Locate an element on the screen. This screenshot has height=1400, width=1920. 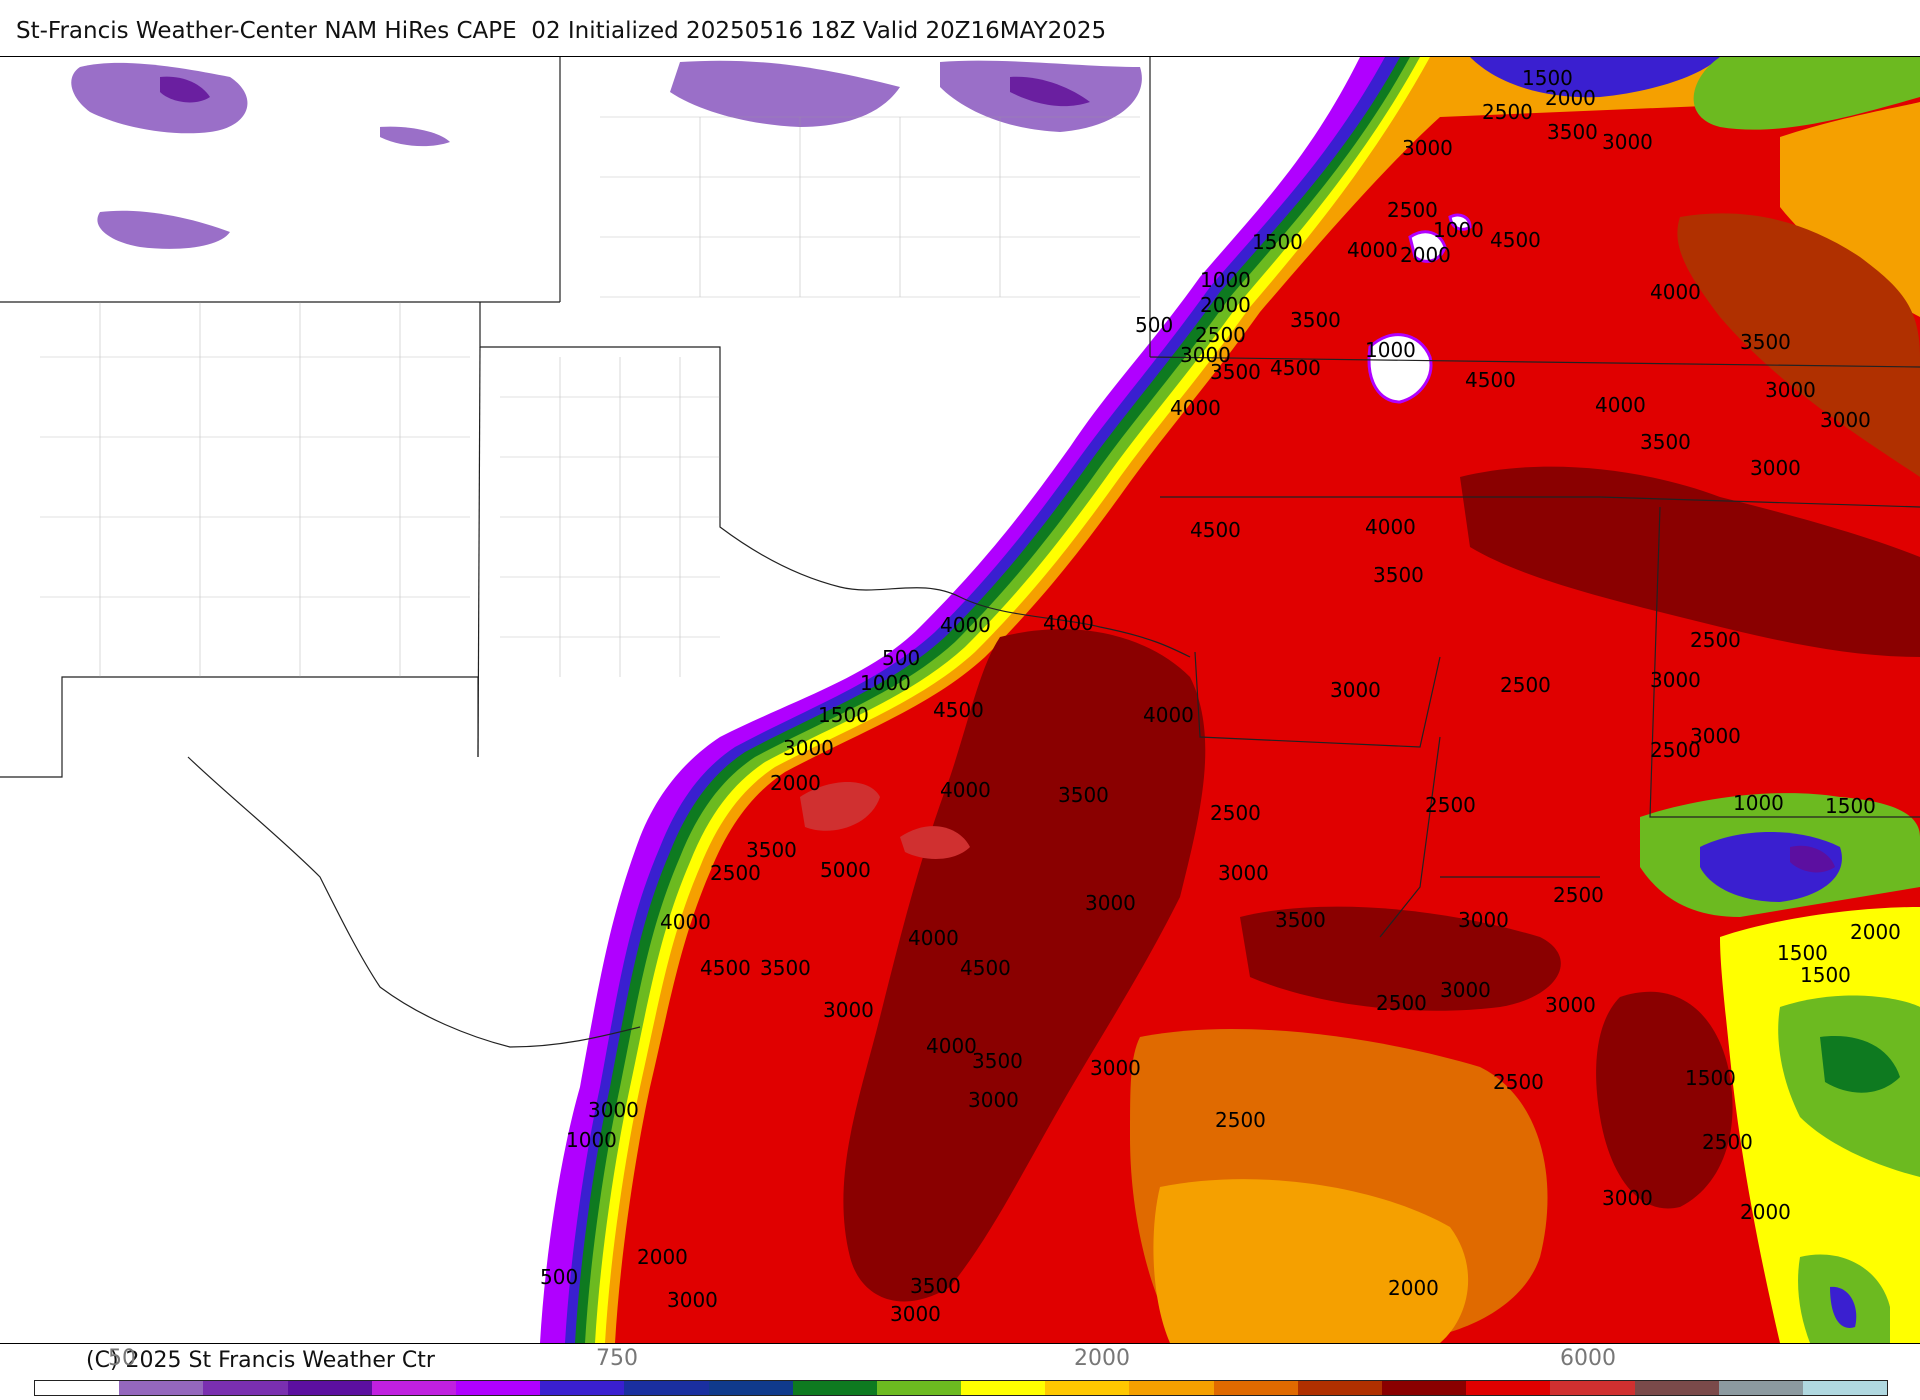
storm-gap is located at coordinates (1419, 308).